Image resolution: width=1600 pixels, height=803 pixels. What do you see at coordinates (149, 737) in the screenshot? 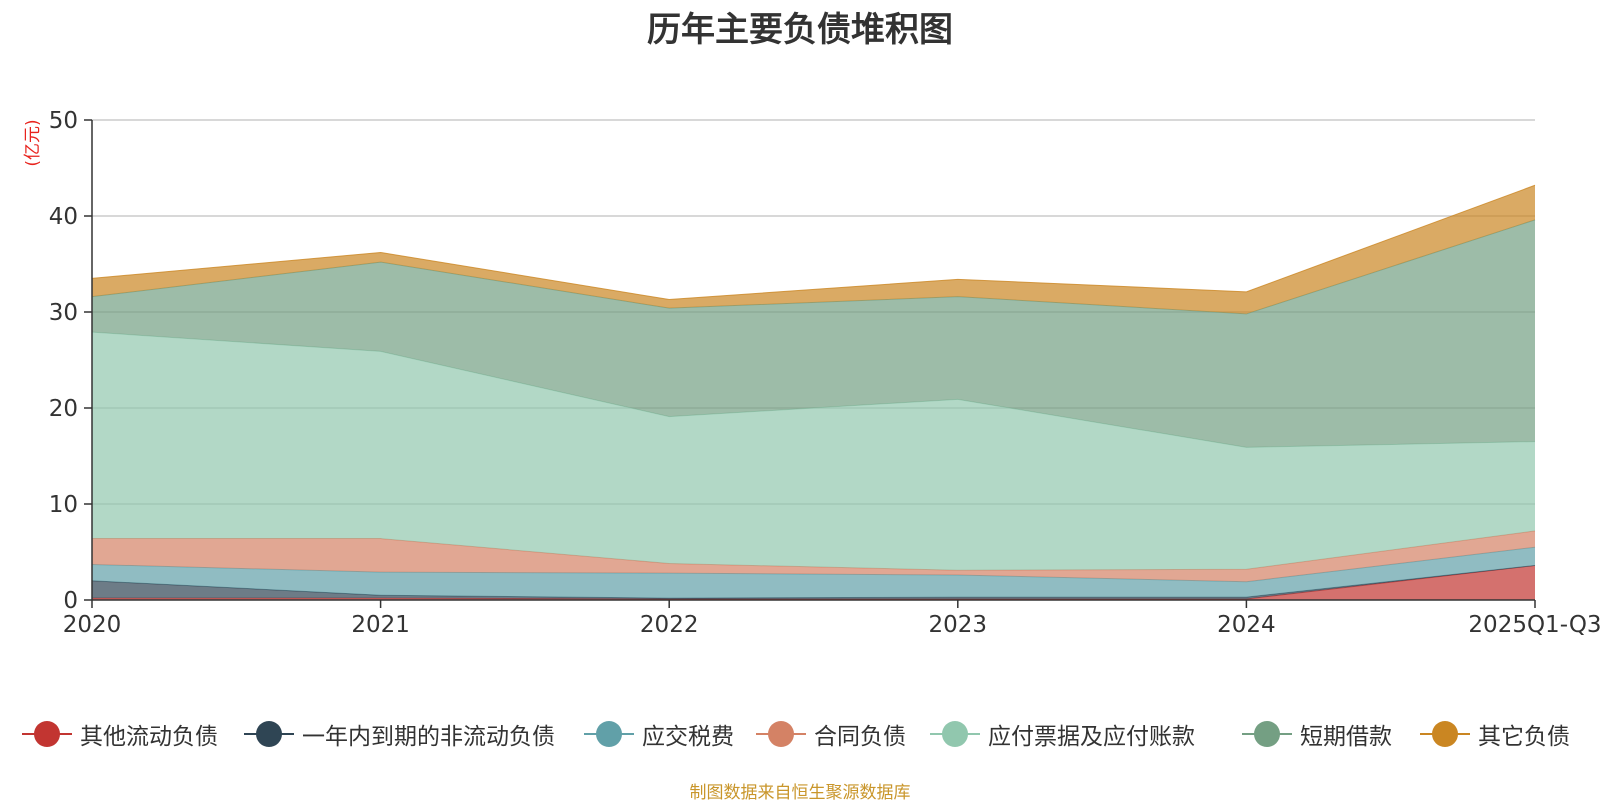
I see `legend-label: 其他流动负债` at bounding box center [149, 737].